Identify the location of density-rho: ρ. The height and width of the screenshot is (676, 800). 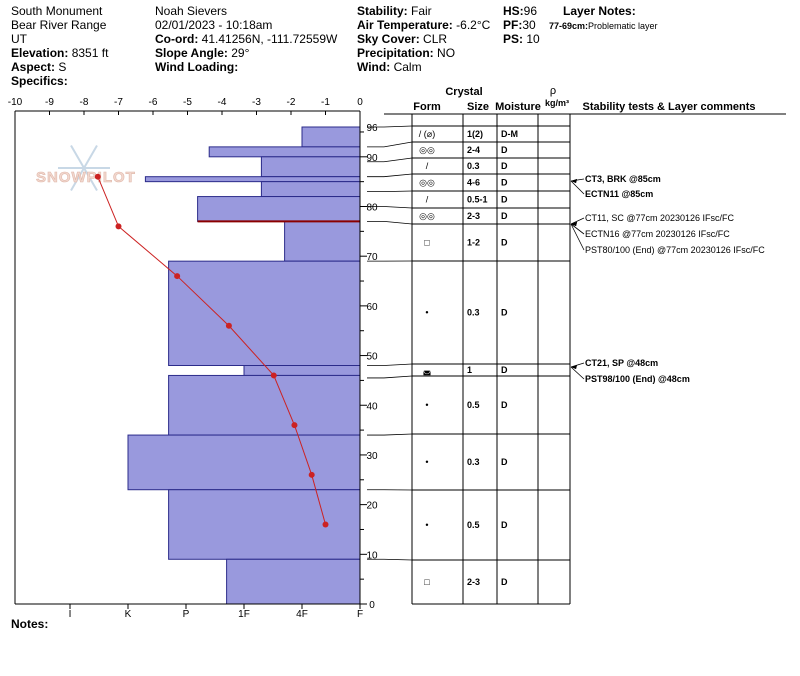
(553, 91).